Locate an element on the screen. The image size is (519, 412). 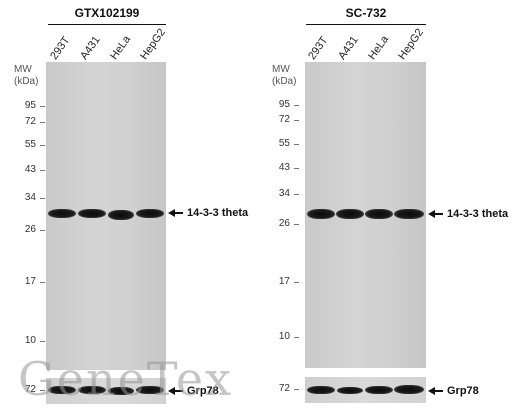
control-pointer-right: Grp78 is located at coordinates (453, 391).